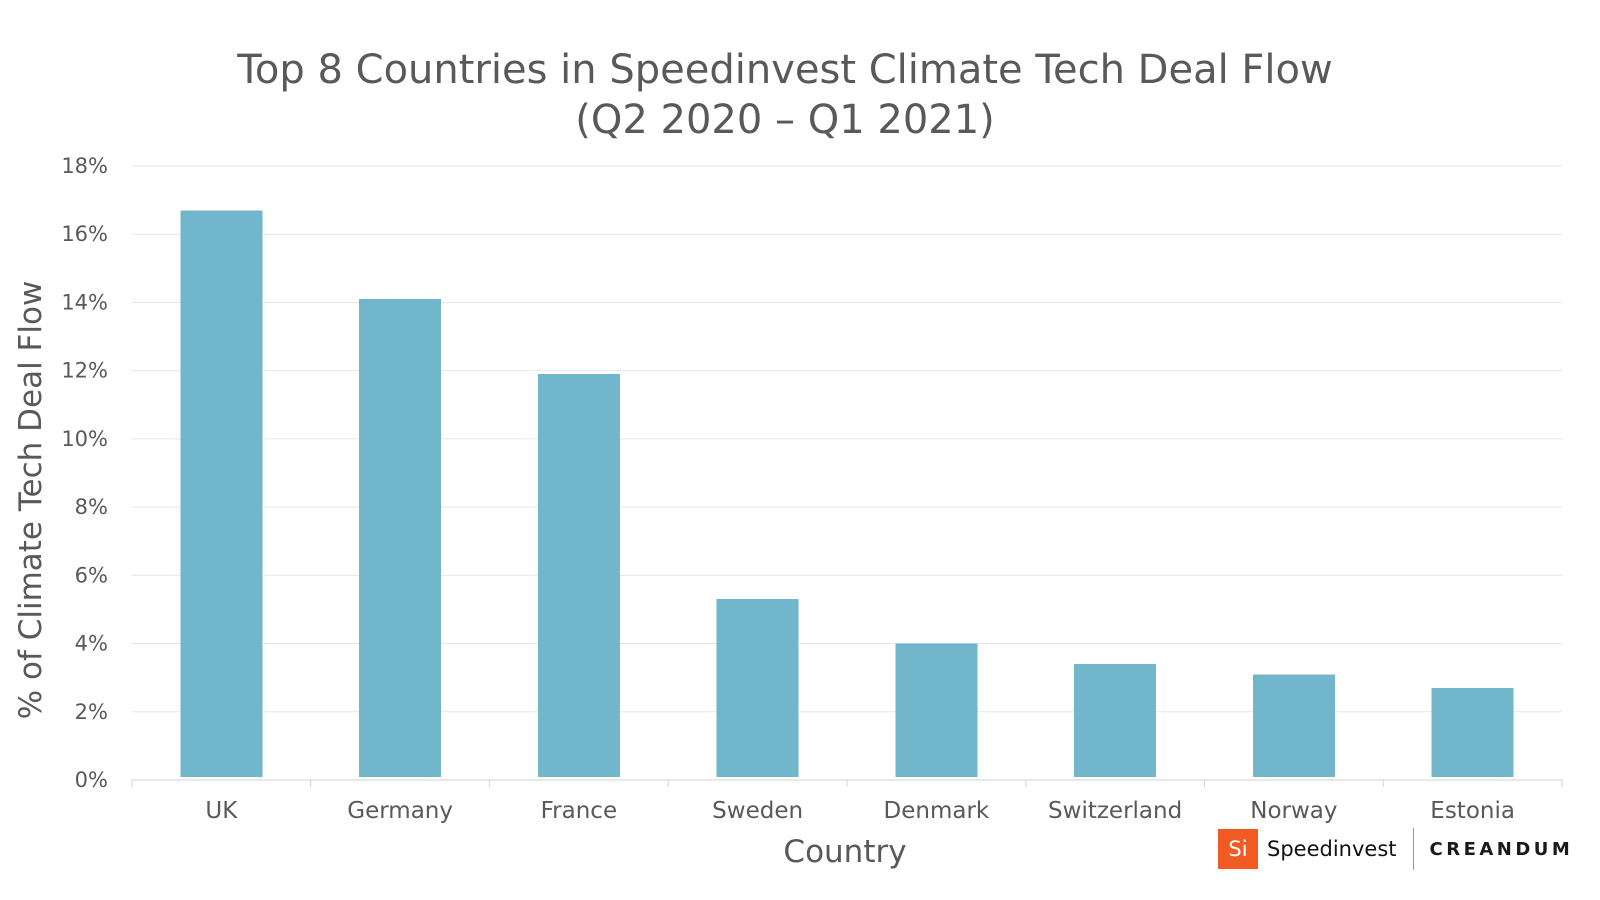 Image resolution: width=1600 pixels, height=900 pixels. What do you see at coordinates (91, 712) in the screenshot?
I see `y-tick-label: 2%` at bounding box center [91, 712].